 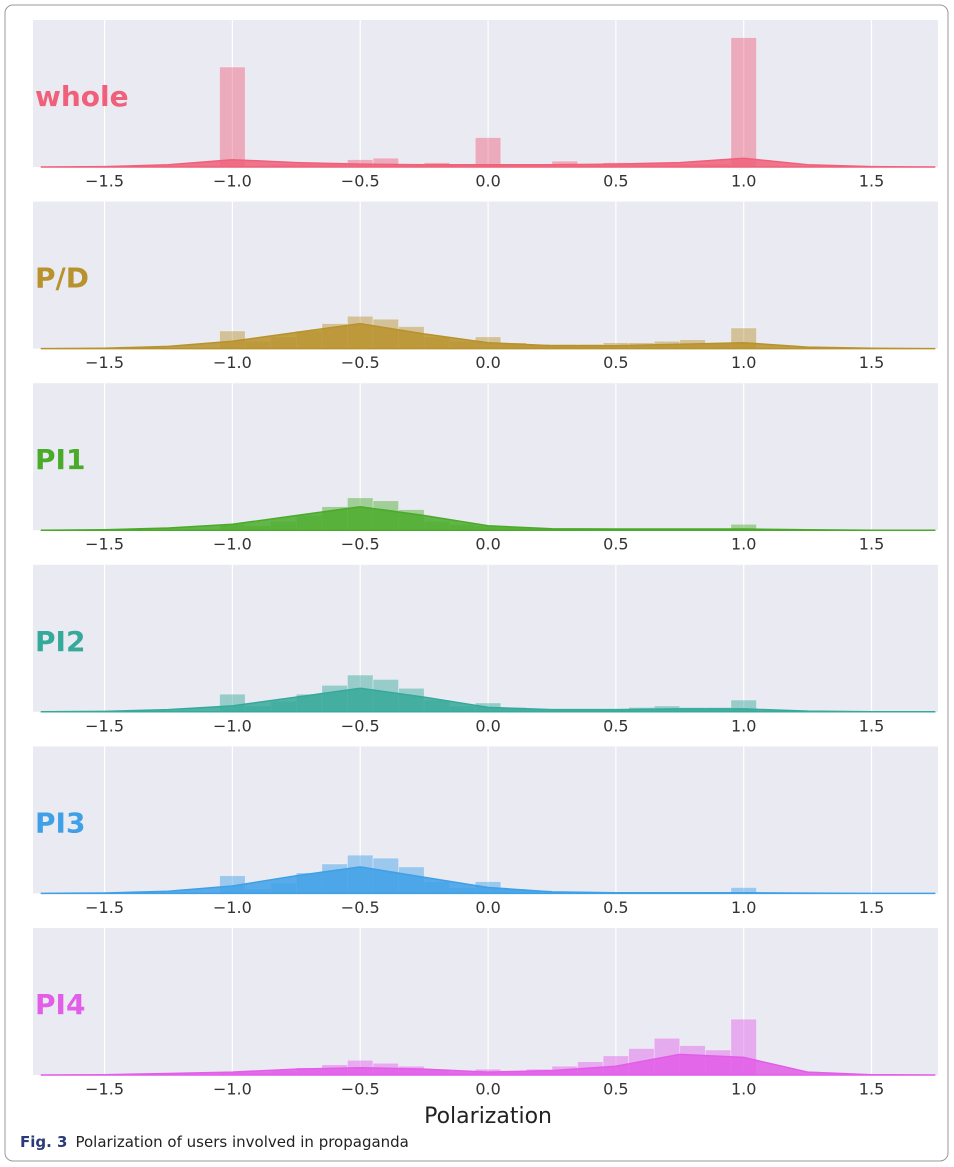 I want to click on panel-label: PI3, so click(x=60, y=822).